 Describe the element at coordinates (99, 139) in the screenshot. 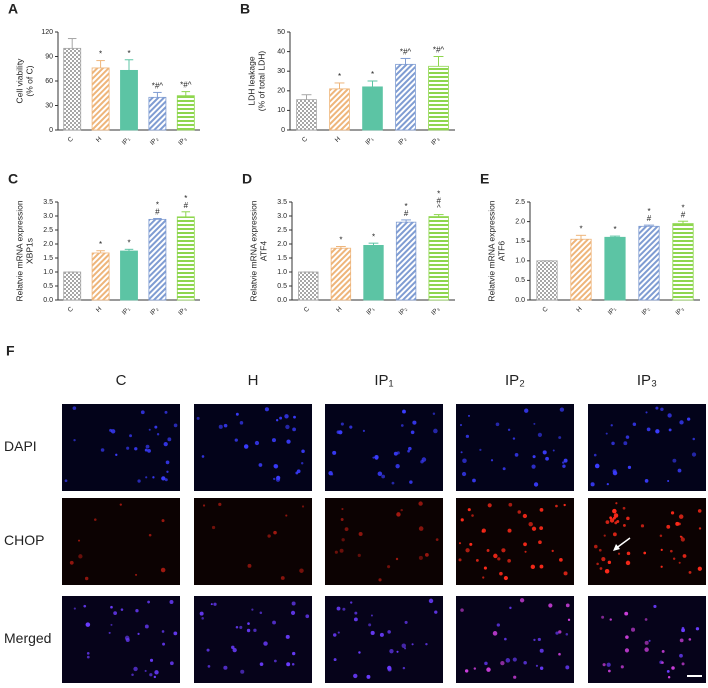

I see `x-tick-label: H` at that location.